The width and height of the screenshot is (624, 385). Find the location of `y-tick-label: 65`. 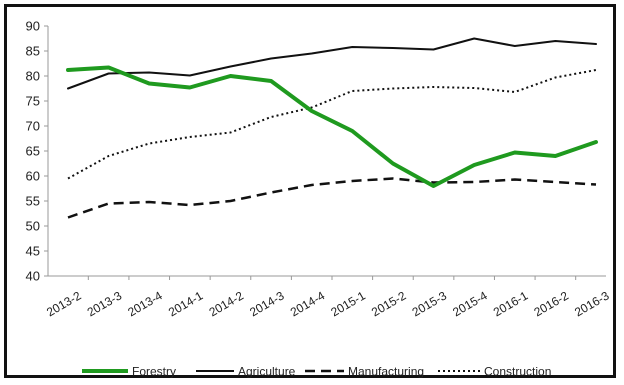

y-tick-label: 65 is located at coordinates (33, 151).